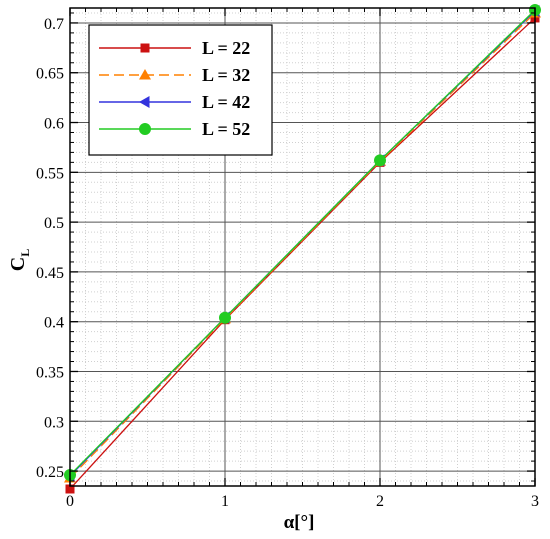  Describe the element at coordinates (54, 24) in the screenshot. I see `y-tick-label: 0.7` at that location.